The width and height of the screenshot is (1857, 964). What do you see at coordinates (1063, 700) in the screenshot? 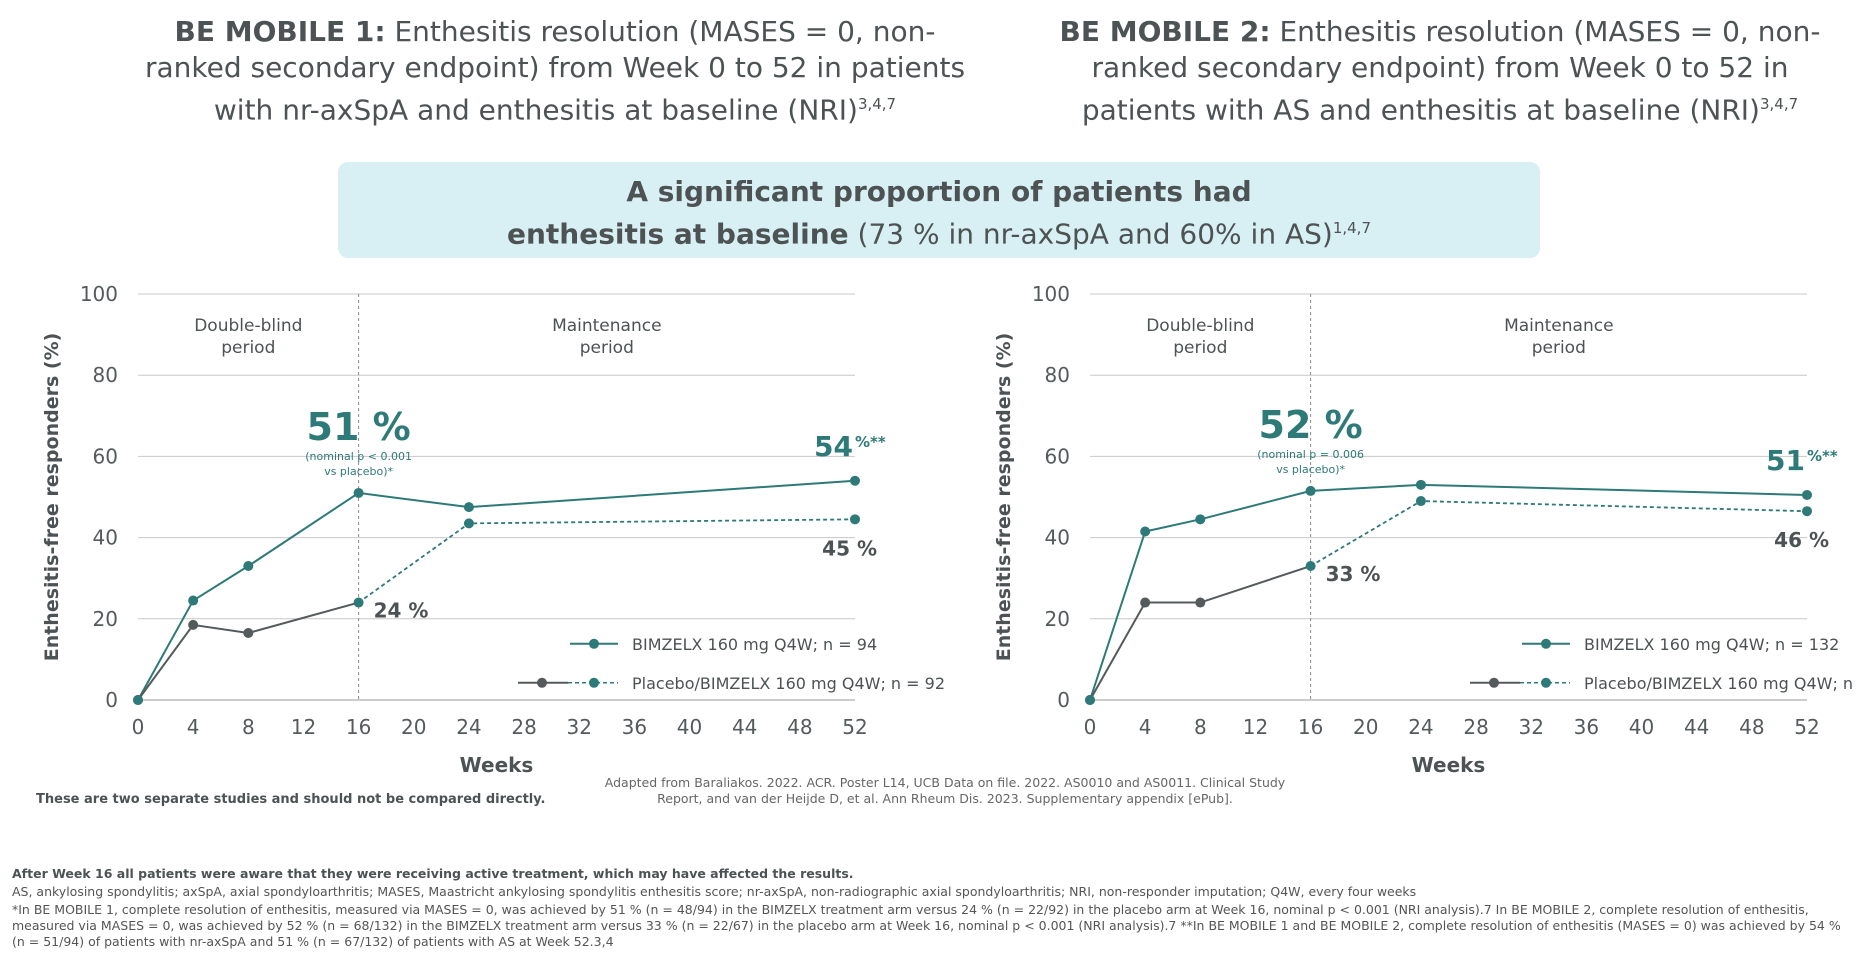
I see `m2-ytick-0: 0` at bounding box center [1063, 700].